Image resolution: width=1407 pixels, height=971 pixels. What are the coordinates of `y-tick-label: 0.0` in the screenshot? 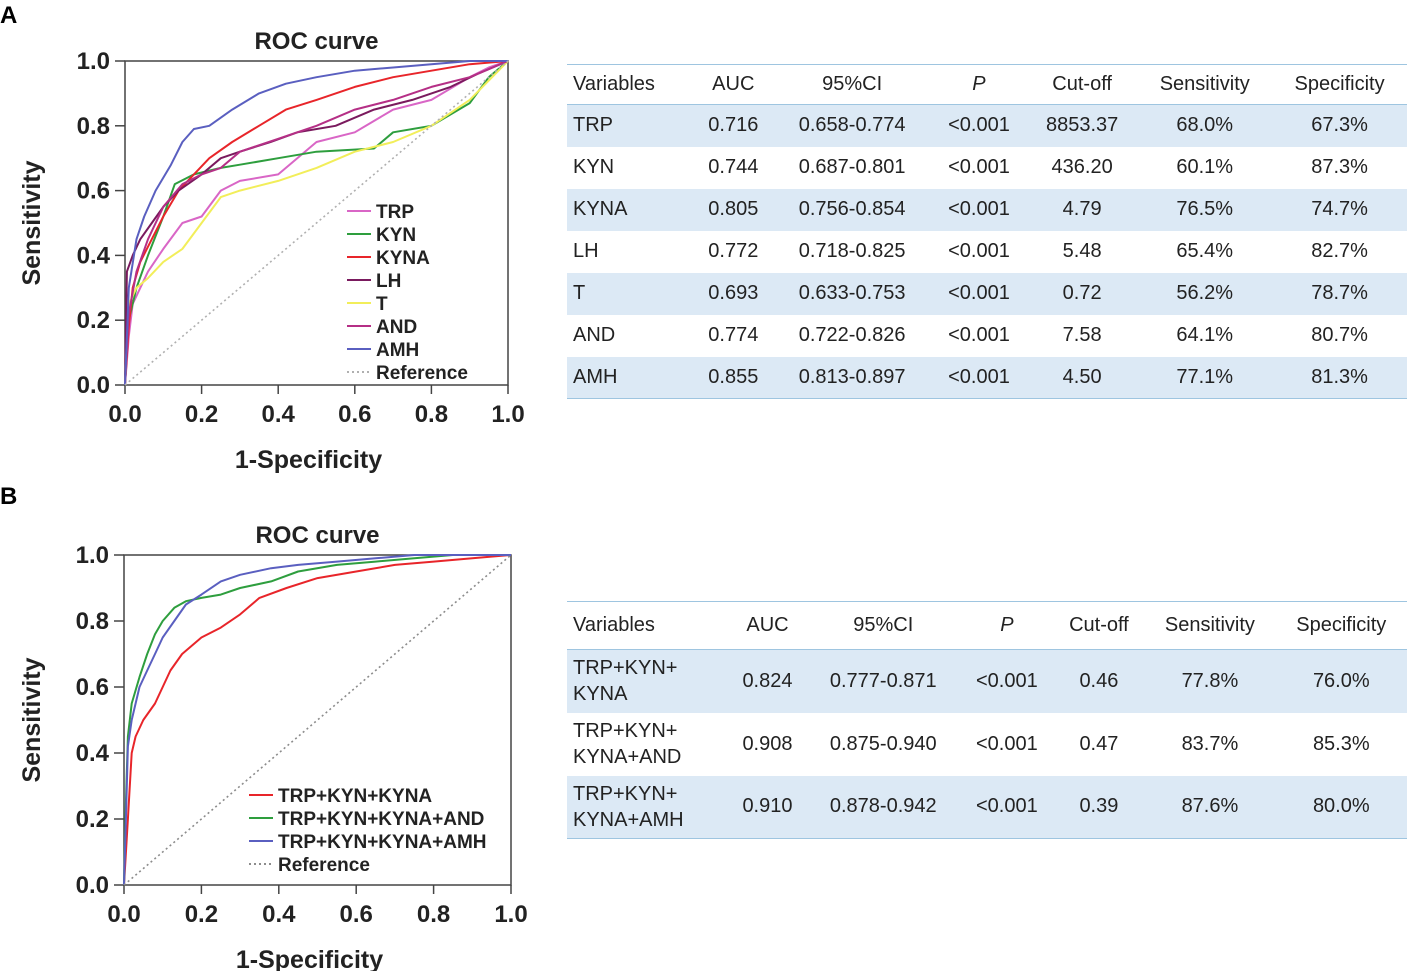 It's located at (92, 885).